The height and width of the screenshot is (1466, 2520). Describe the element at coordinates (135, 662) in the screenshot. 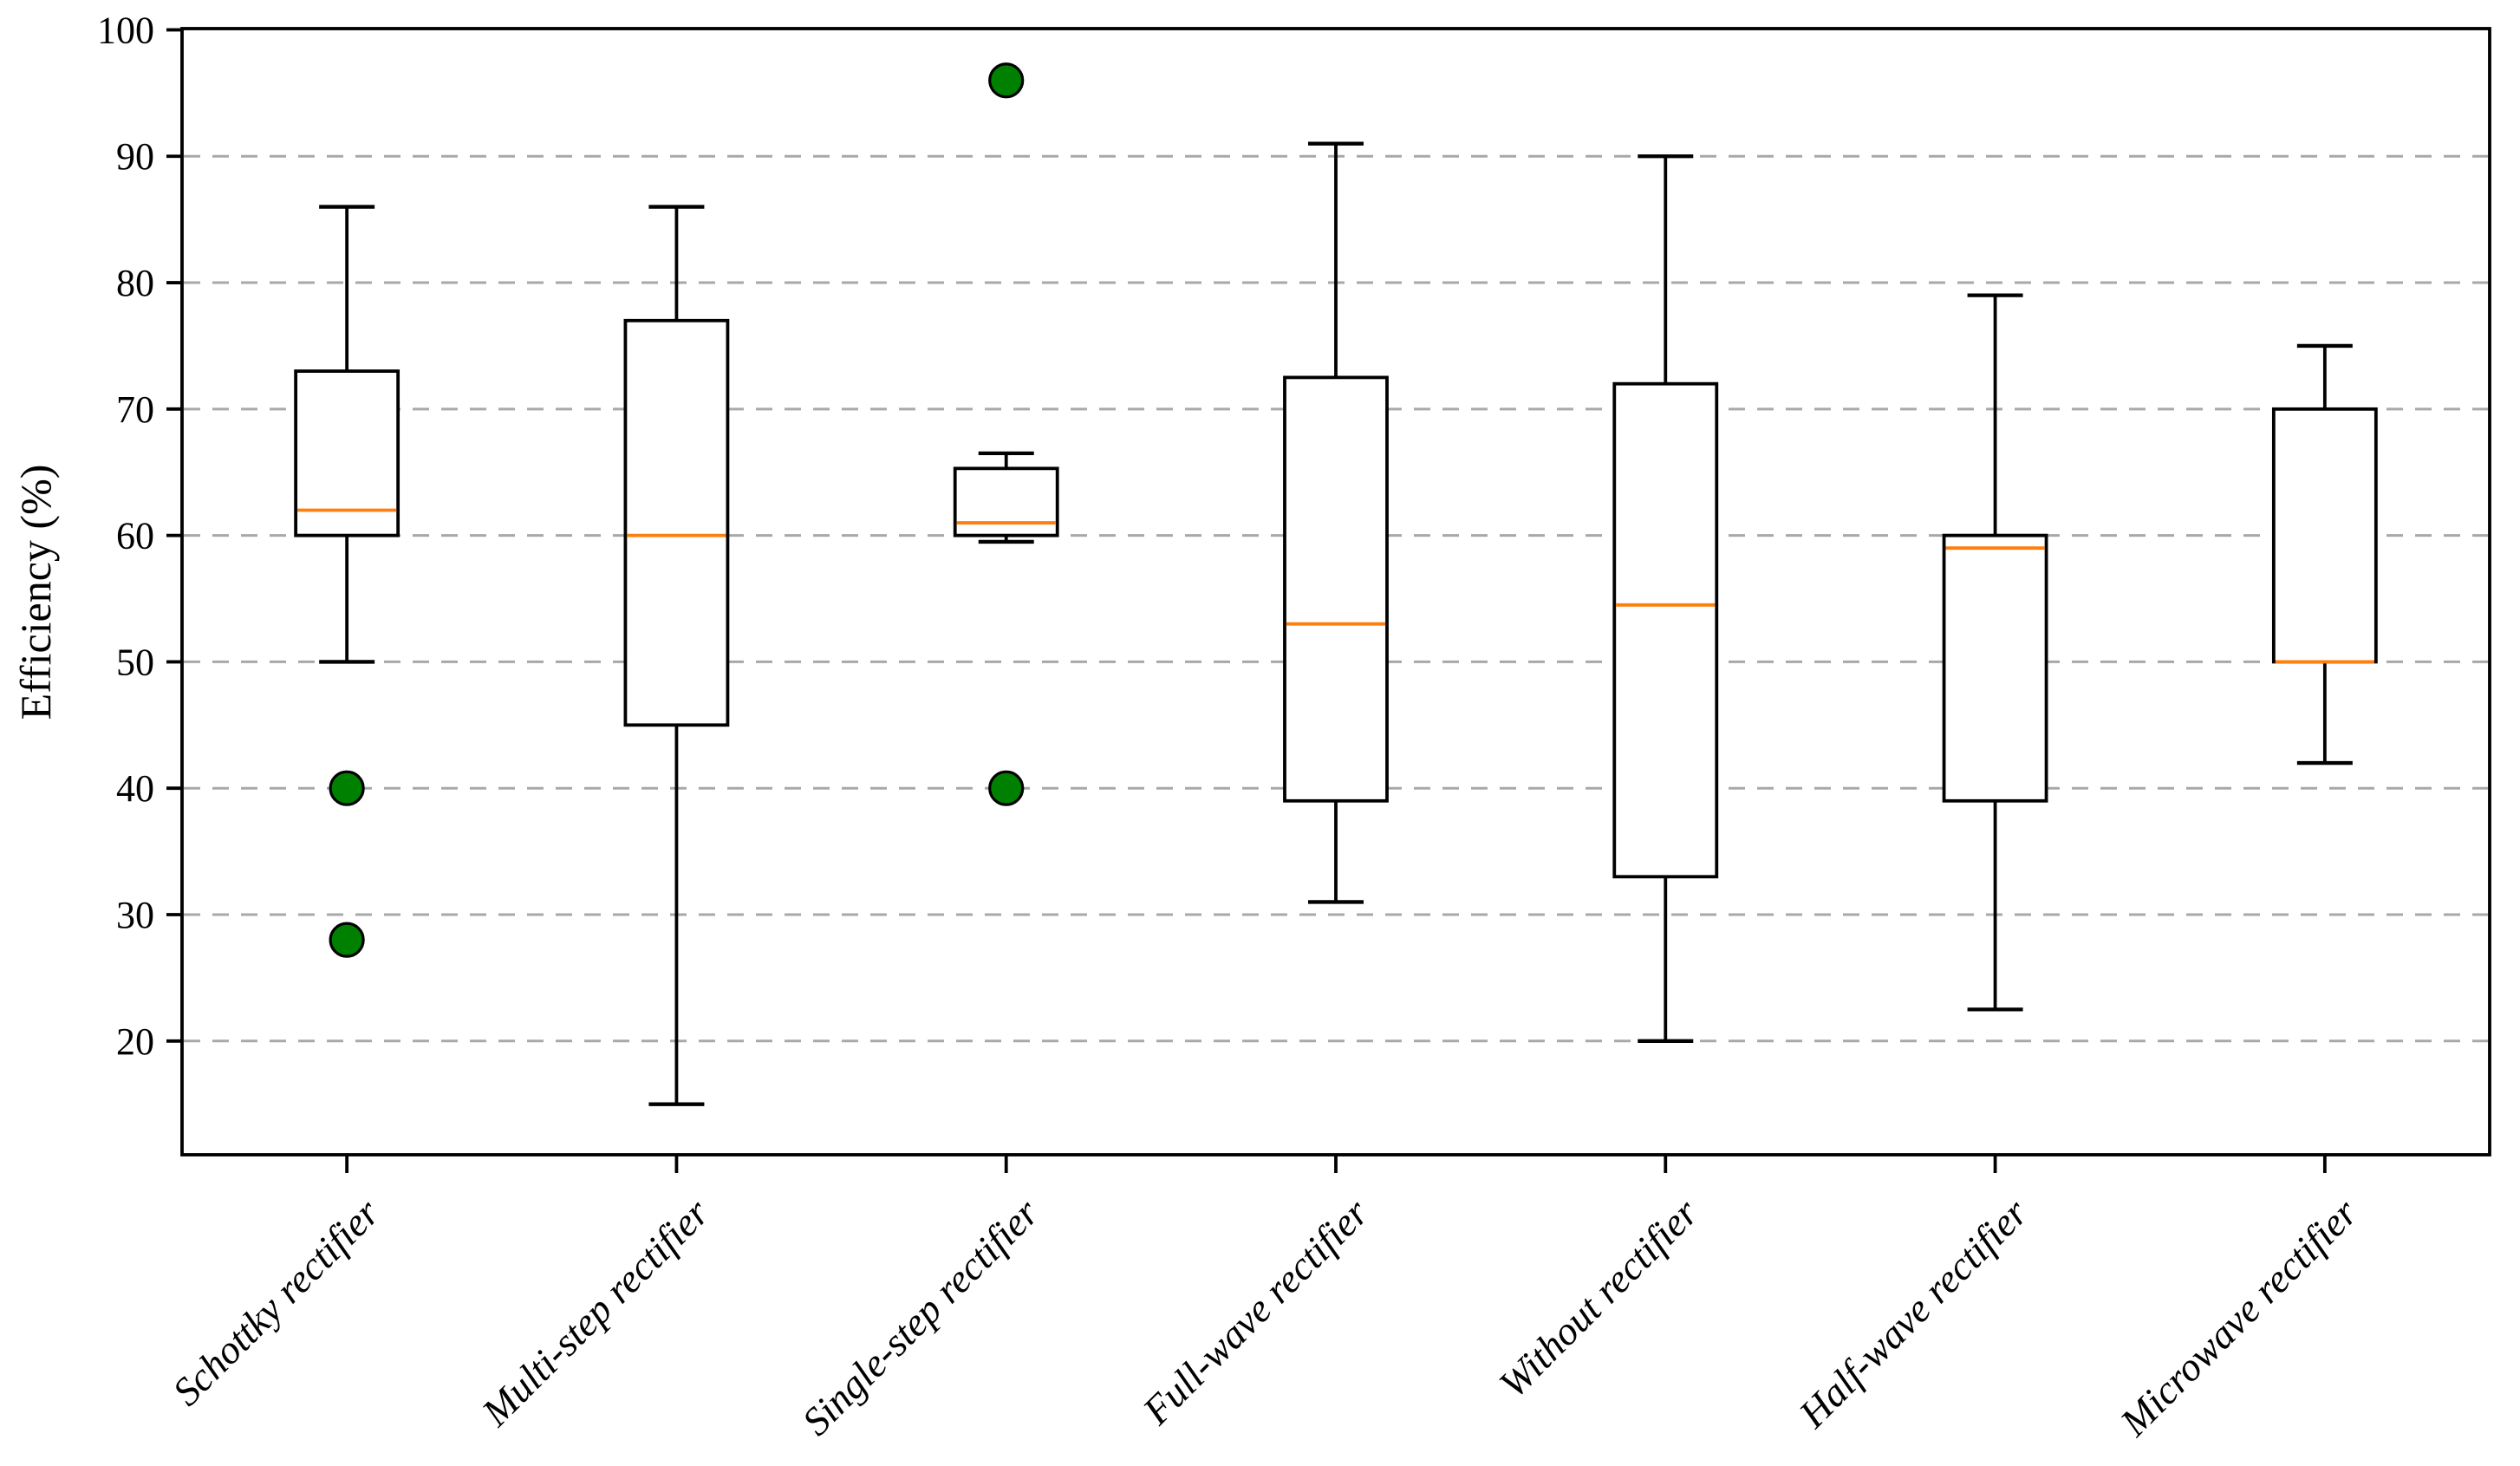

I see `y-tick-label-50: 50` at that location.